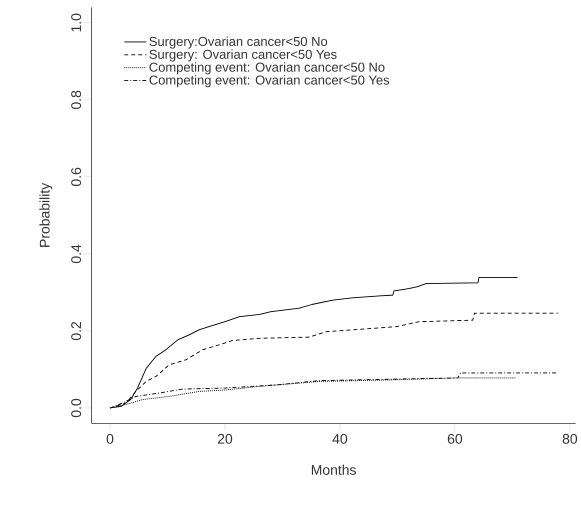  What do you see at coordinates (243, 55) in the screenshot?
I see `legend-label: Surgery: Ovarian cancer<50 Yes` at bounding box center [243, 55].